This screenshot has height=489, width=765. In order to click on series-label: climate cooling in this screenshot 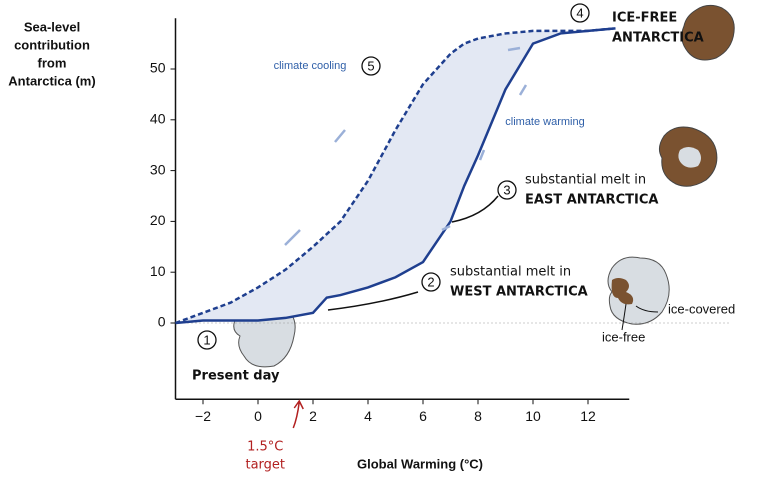, I will do `click(310, 66)`.